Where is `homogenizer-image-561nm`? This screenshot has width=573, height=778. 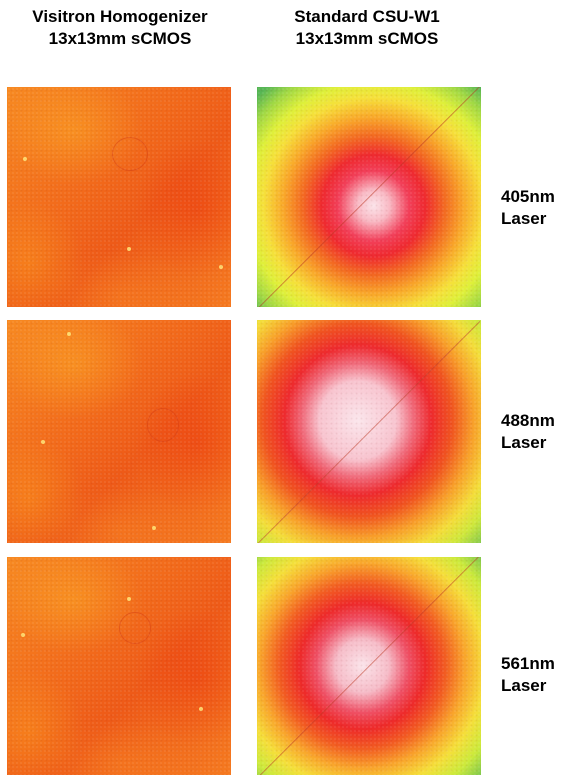 homogenizer-image-561nm is located at coordinates (119, 666).